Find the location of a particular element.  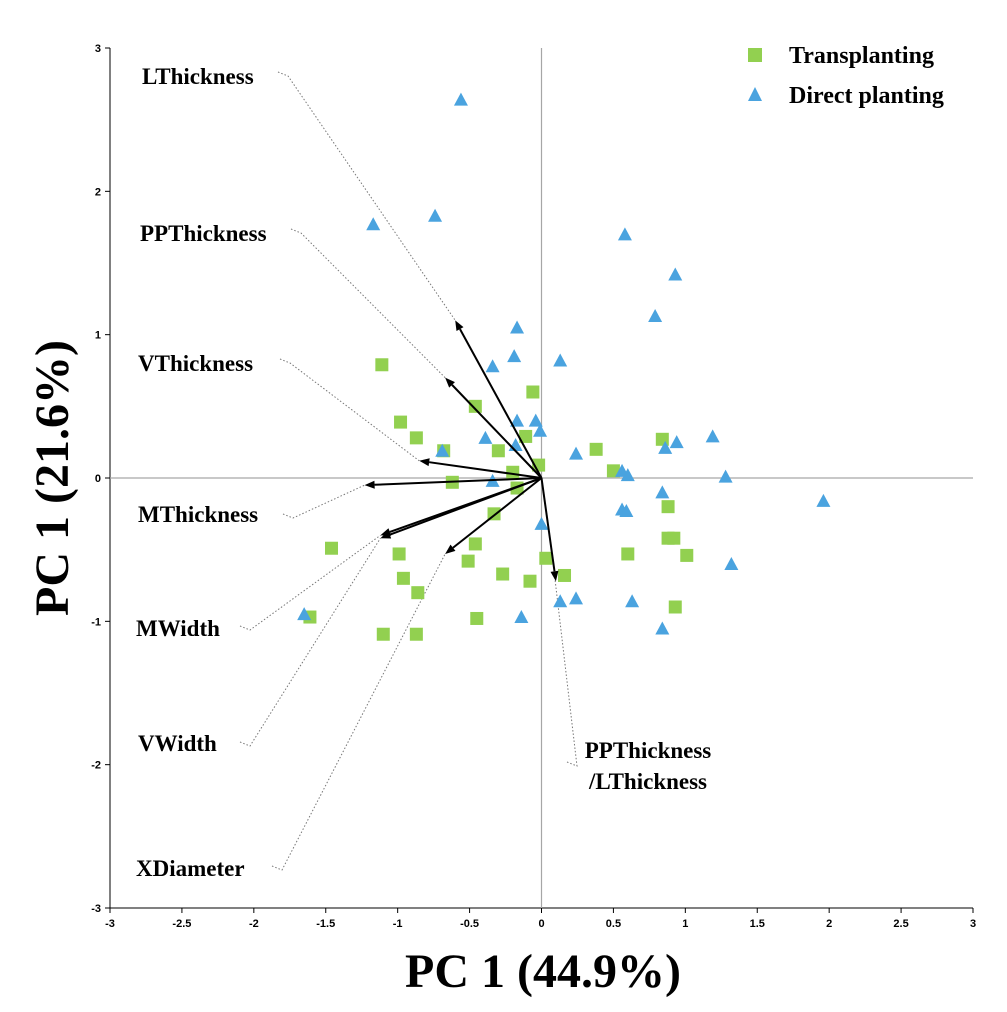

ppthickness-lthickness-vector is located at coordinates (548, 524).